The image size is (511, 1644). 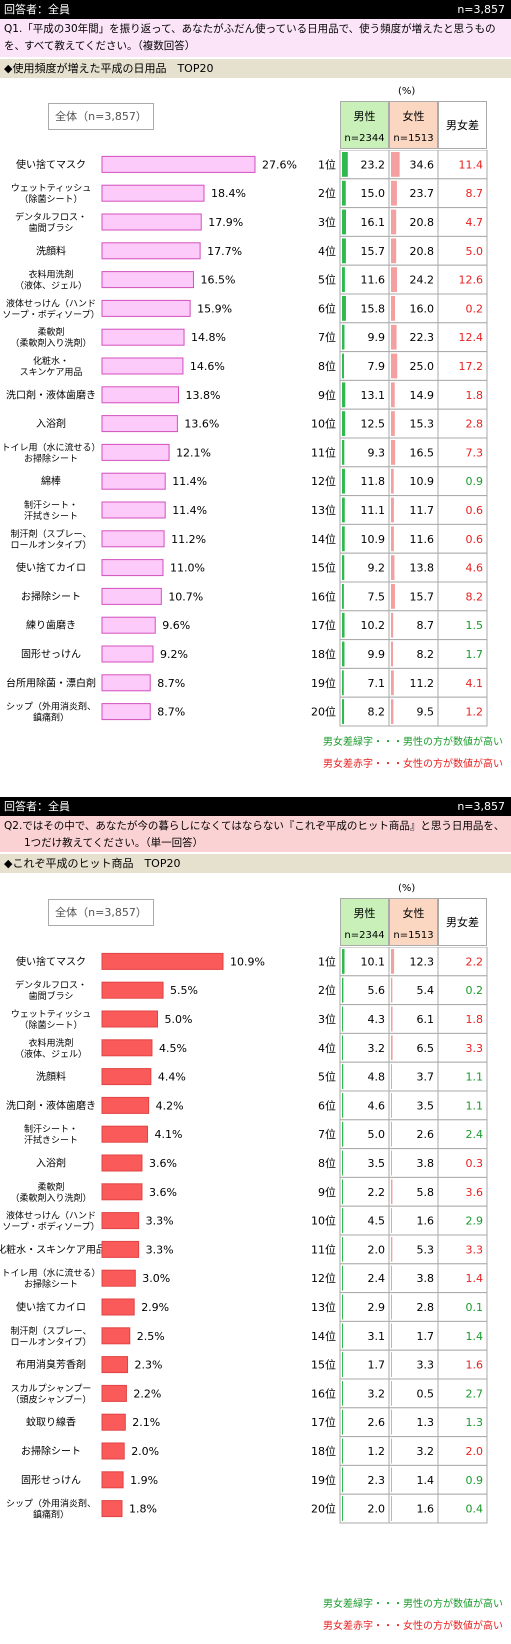 I want to click on rank-label: 3位, so click(x=327, y=1019).